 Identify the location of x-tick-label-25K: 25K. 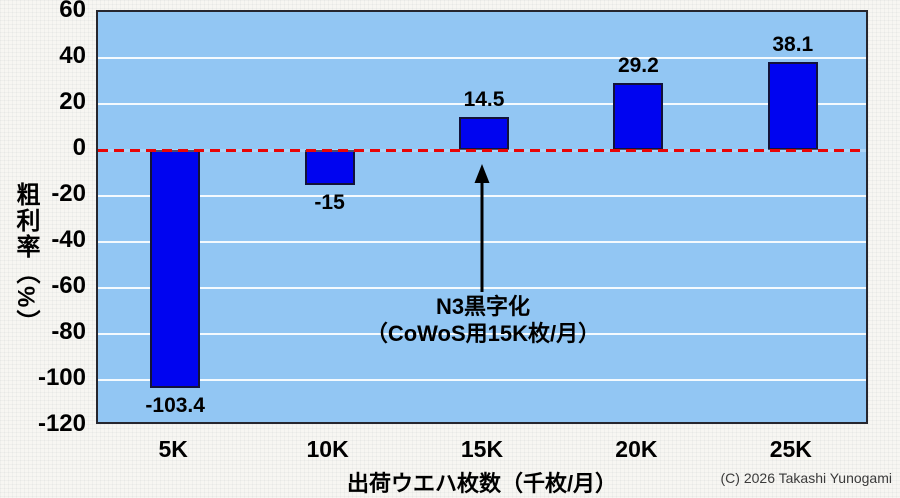
(790, 449).